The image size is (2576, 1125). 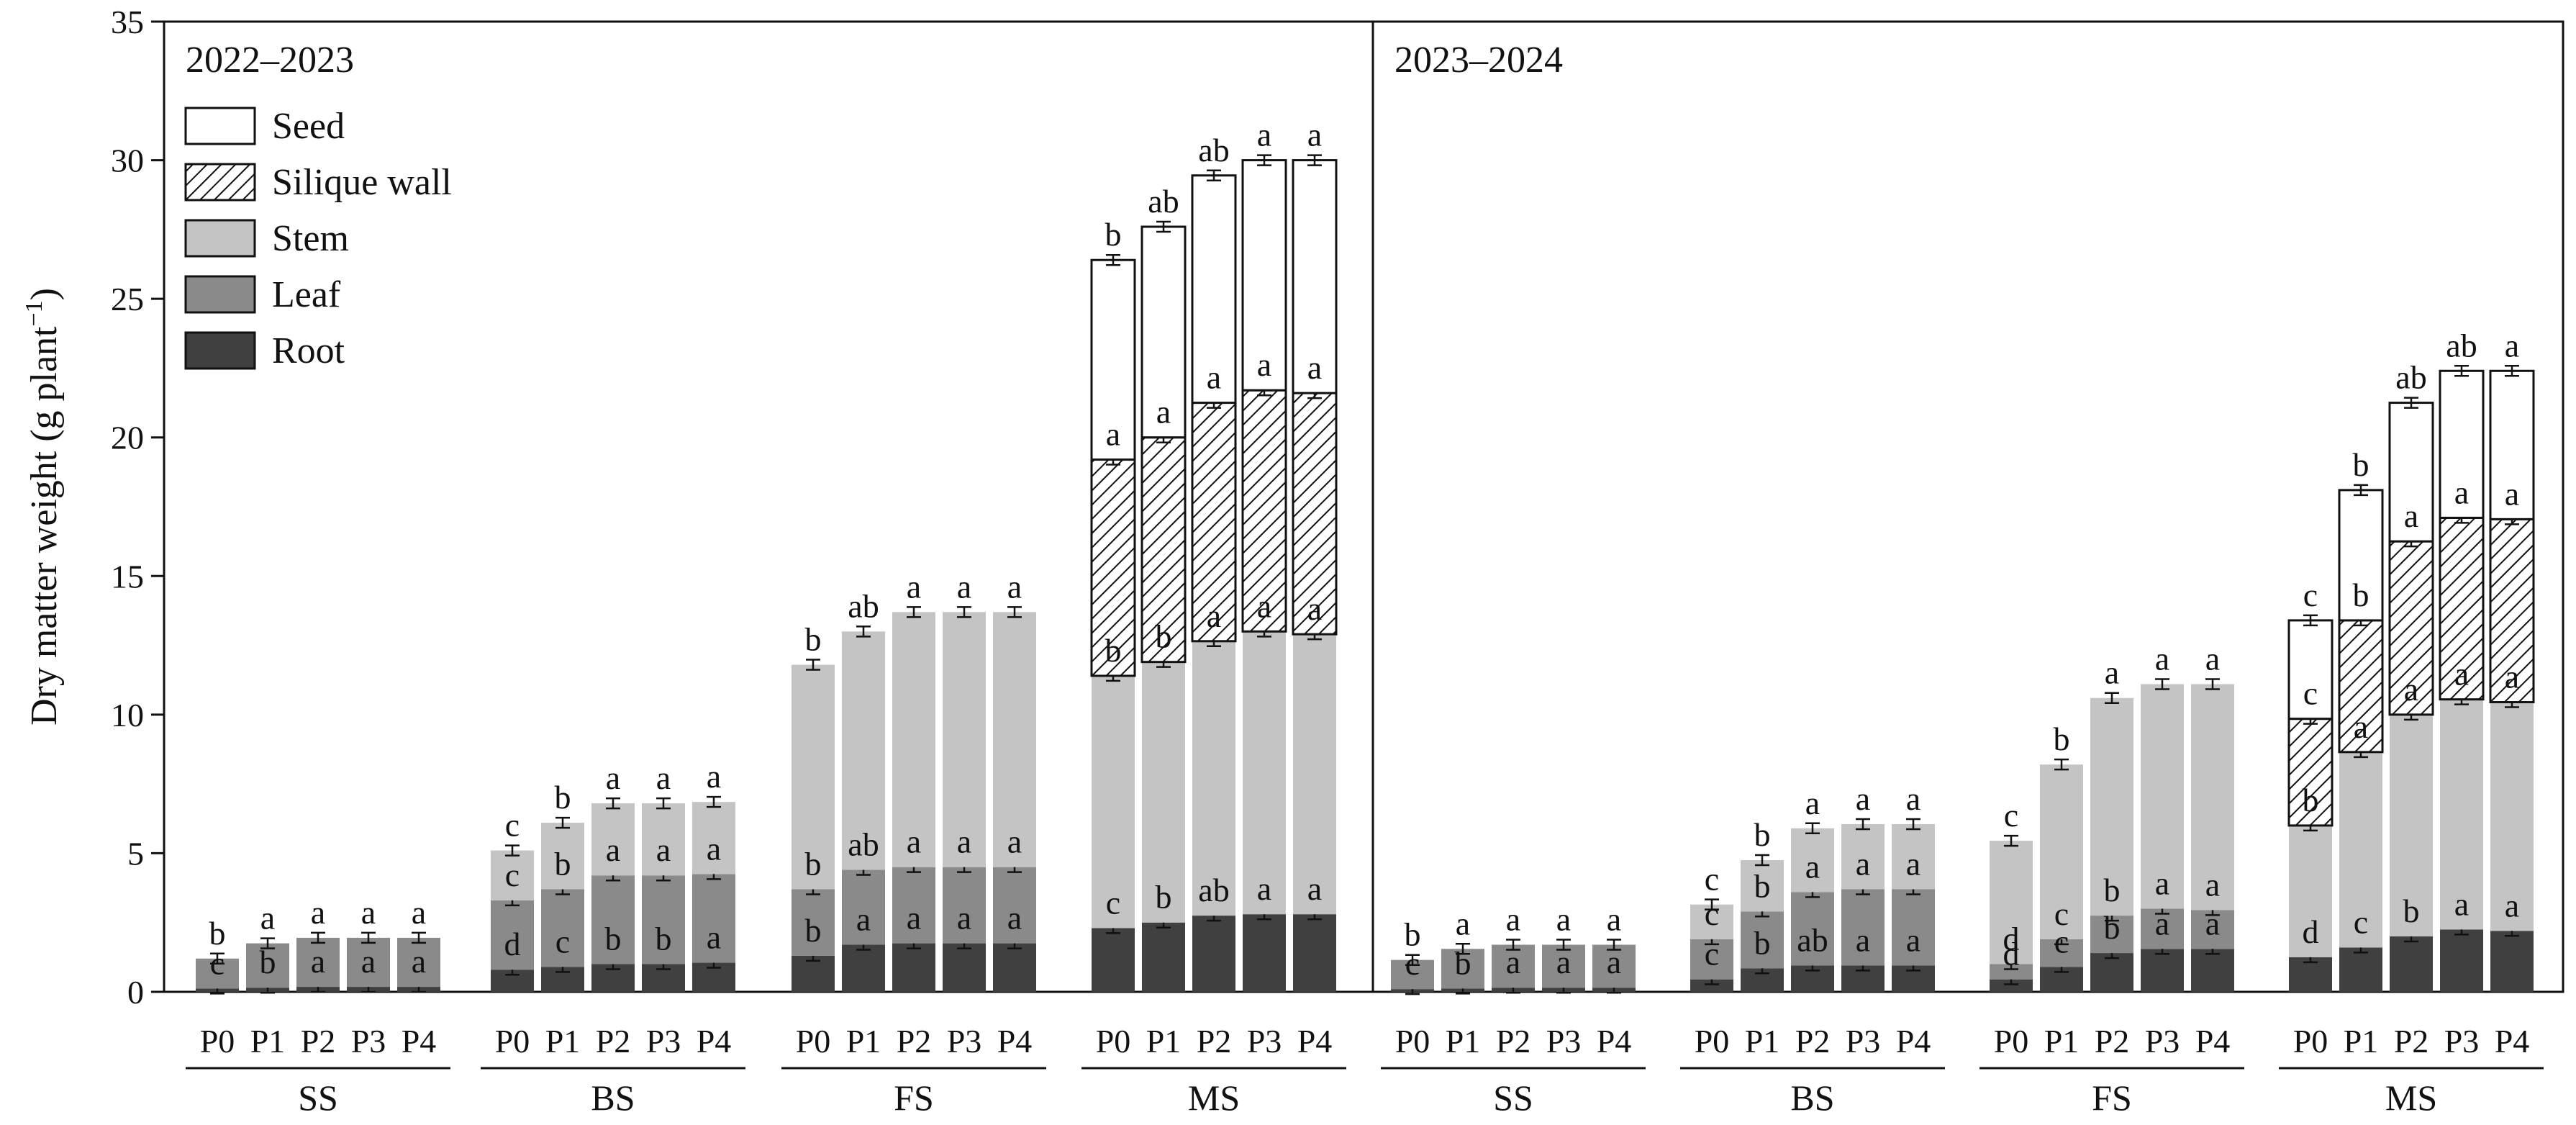 What do you see at coordinates (1214, 1097) in the screenshot?
I see `group-label: MS` at bounding box center [1214, 1097].